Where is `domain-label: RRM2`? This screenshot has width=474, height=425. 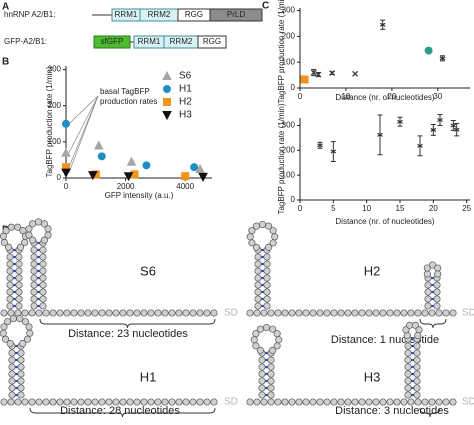
domain-label: RRM2 is located at coordinates (159, 14).